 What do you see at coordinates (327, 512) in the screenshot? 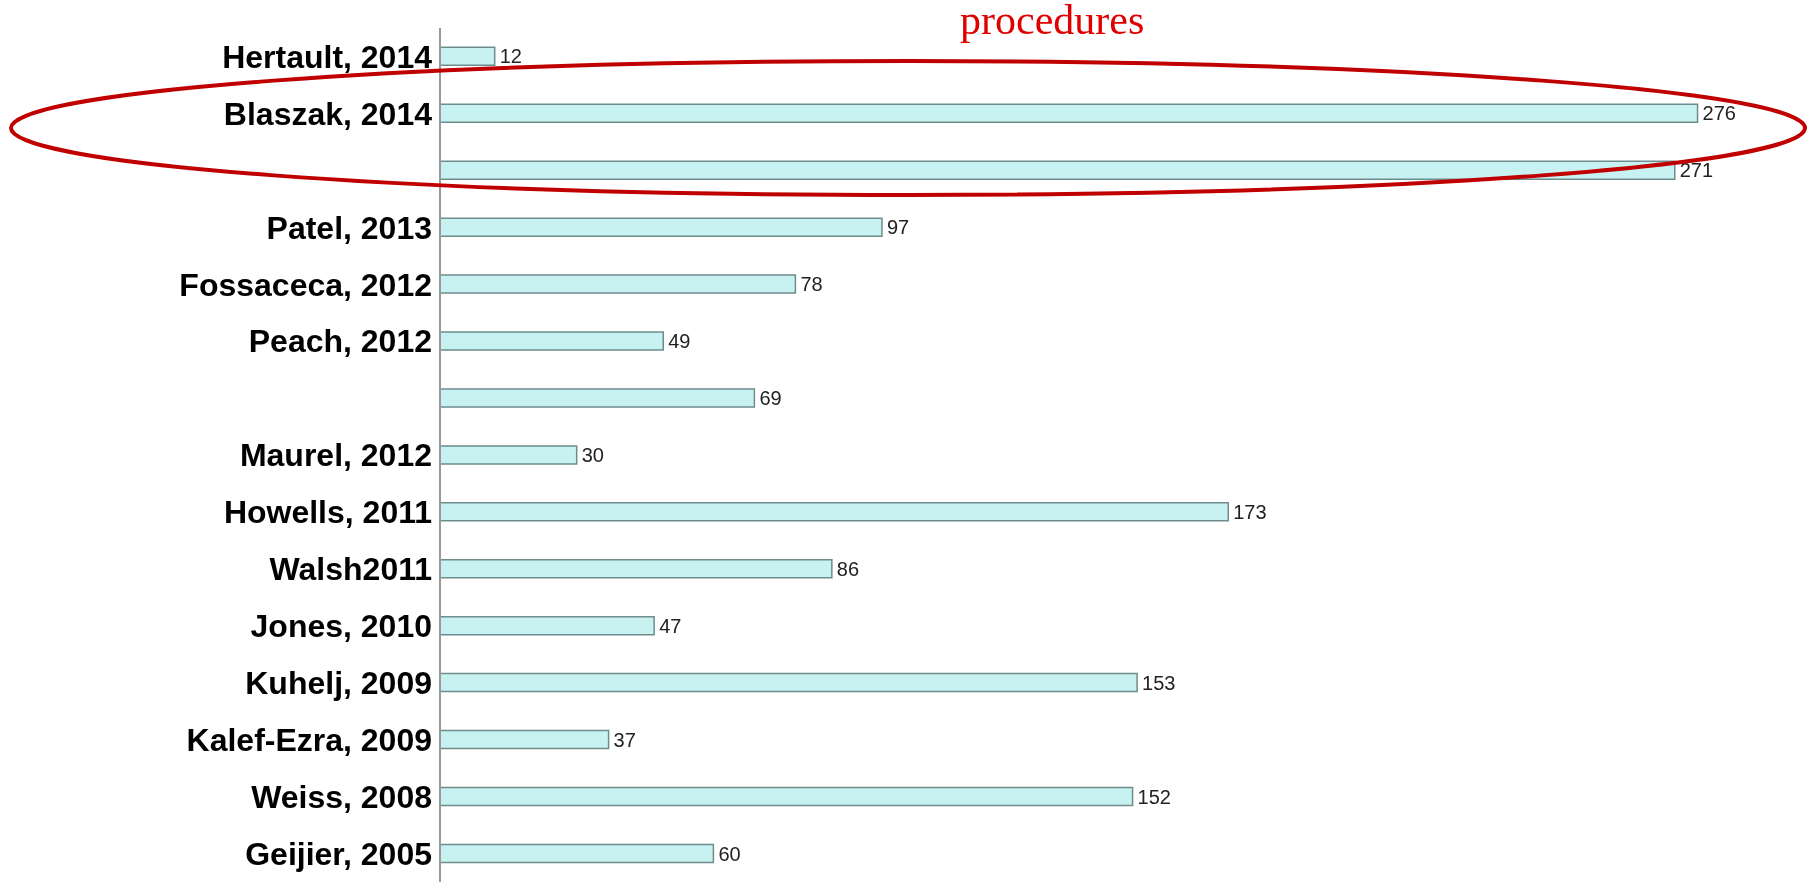
I see `y-tick-label: Howells, 2011` at bounding box center [327, 512].